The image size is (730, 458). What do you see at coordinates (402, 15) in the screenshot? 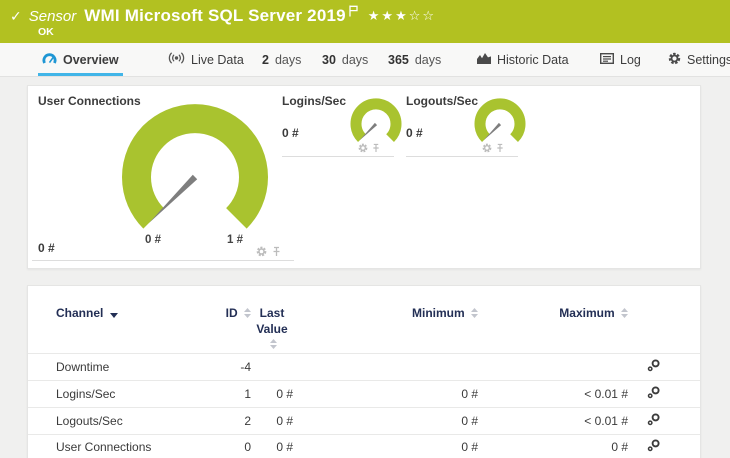
I see `priority-stars: ★★★☆☆` at bounding box center [402, 15].